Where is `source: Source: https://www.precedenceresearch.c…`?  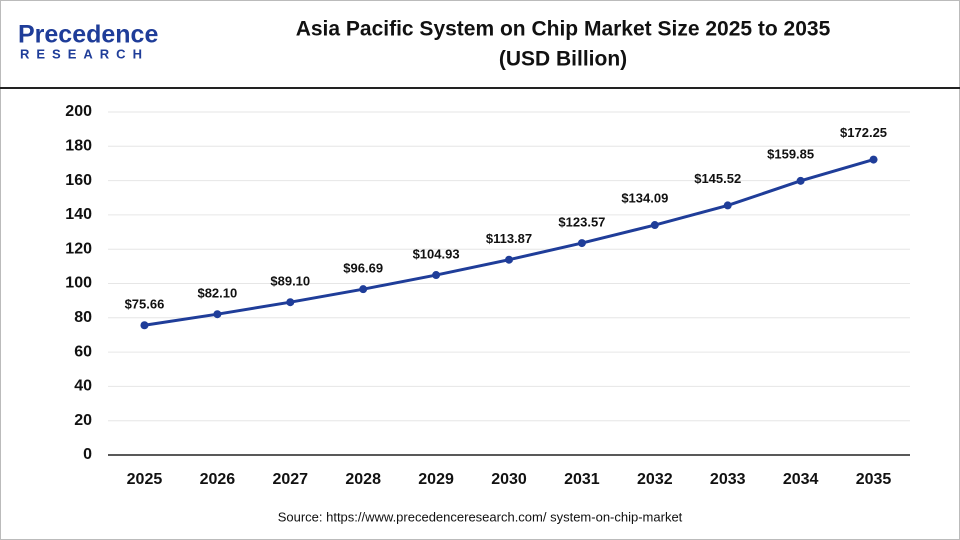 source: Source: https://www.precedenceresearch.c… is located at coordinates (480, 516).